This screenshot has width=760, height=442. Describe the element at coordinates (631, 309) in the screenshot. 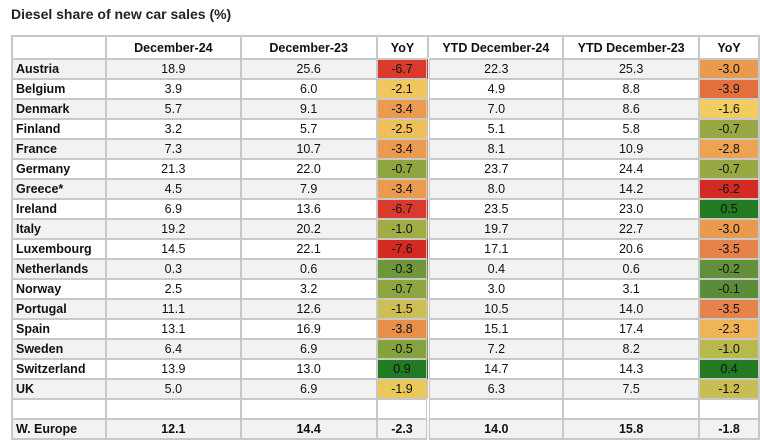

I see `ytd23-cell: 14.0` at that location.